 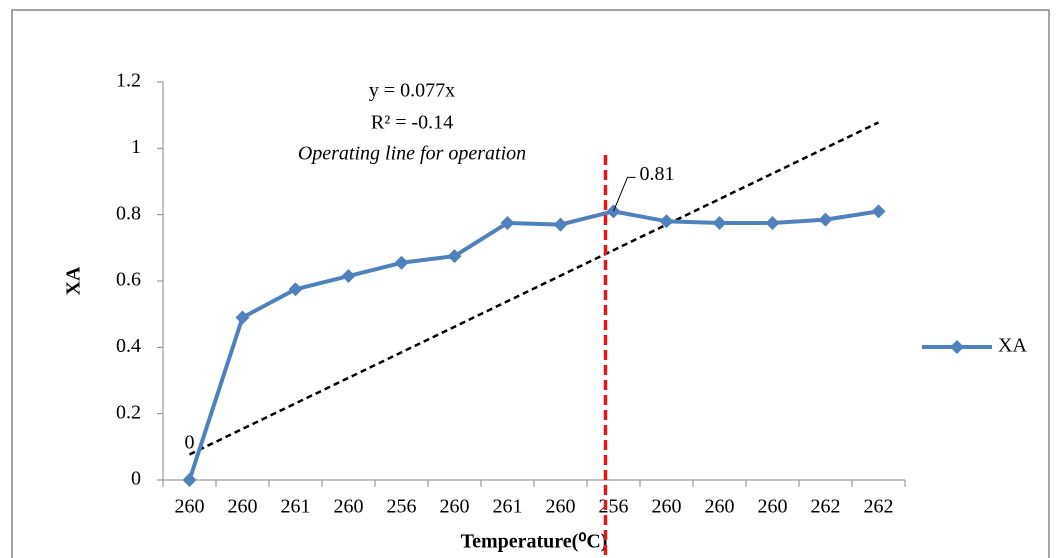 I want to click on legend-marker, so click(x=957, y=347).